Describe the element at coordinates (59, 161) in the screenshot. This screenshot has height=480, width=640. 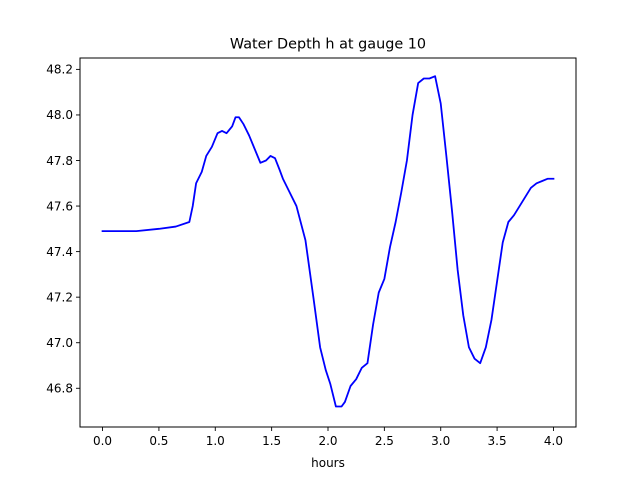
I see `y-tick-label: 47.8` at that location.